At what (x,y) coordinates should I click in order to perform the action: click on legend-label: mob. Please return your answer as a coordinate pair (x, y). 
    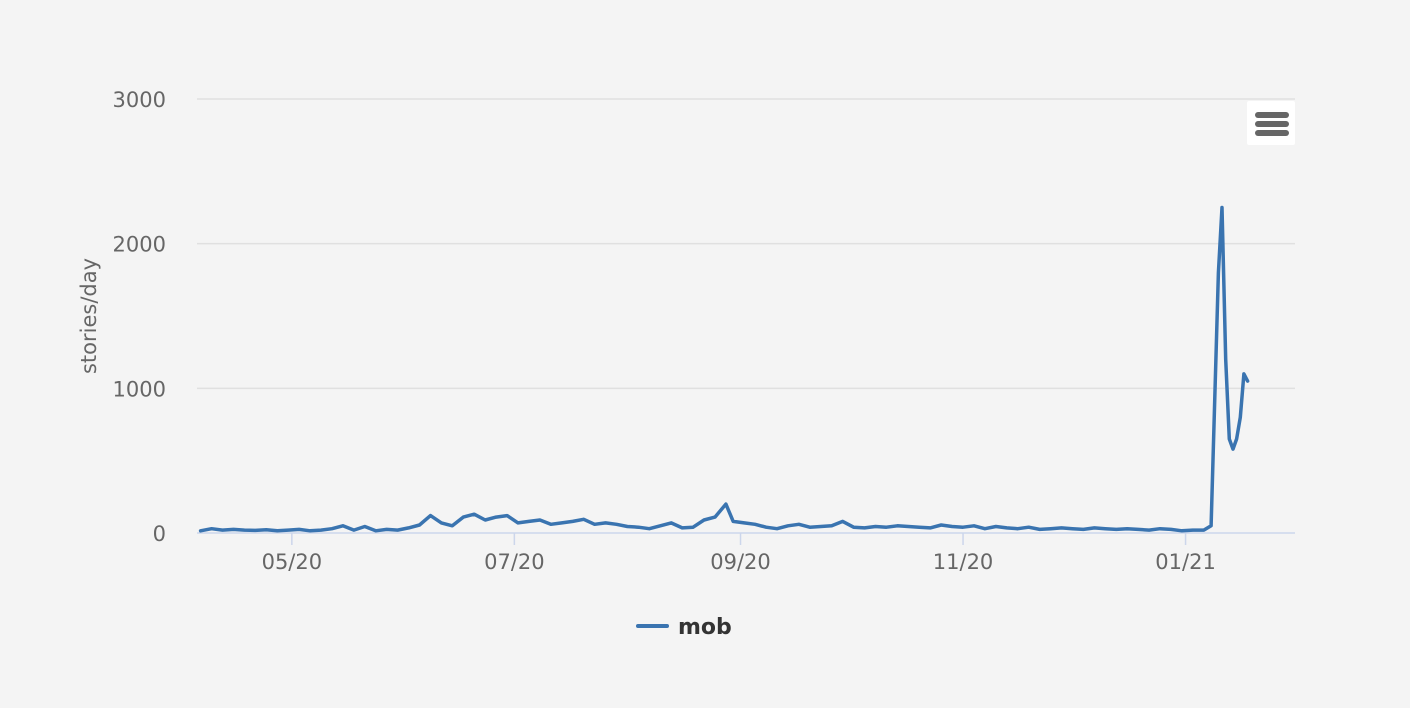
    Looking at the image, I should click on (705, 627).